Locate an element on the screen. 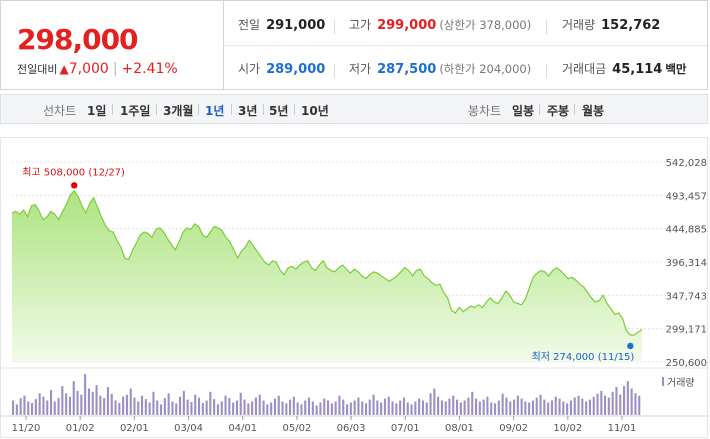 The height and width of the screenshot is (439, 710). candle-monthly-button: 월봉 is located at coordinates (593, 111).